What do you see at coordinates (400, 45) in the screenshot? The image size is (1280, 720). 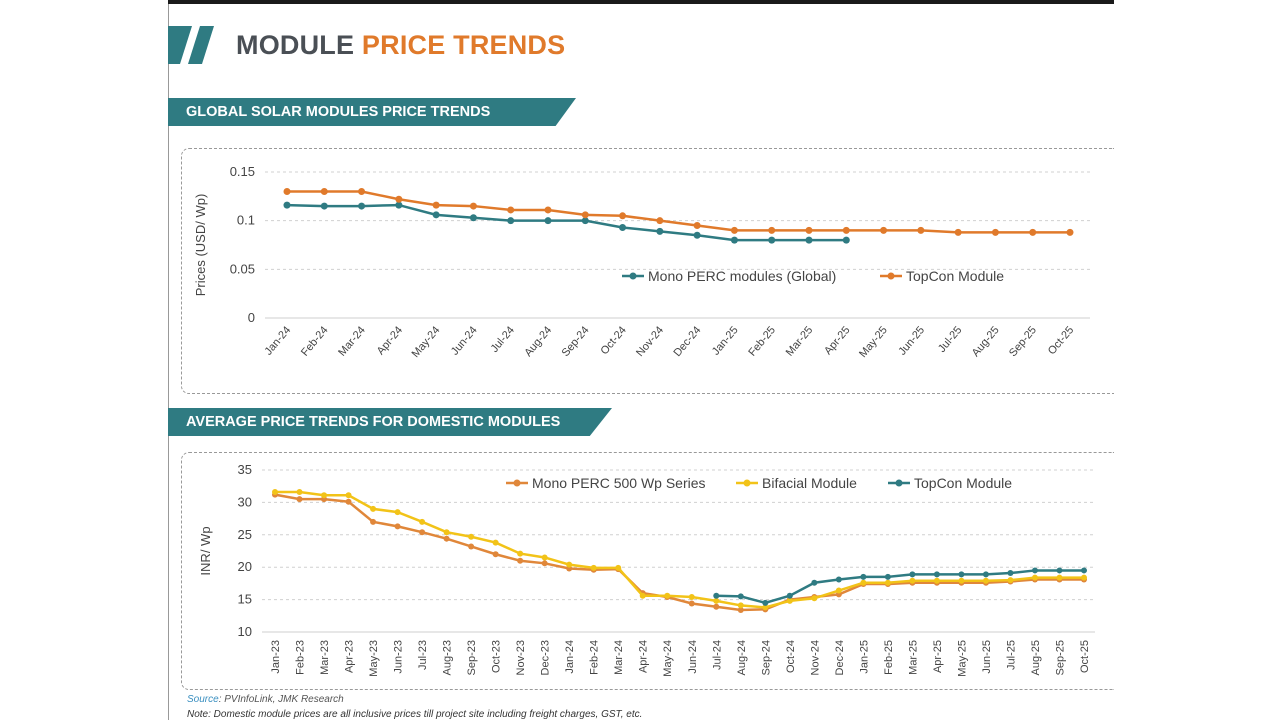 I see `page-title: MODULE PRICE TRENDS` at bounding box center [400, 45].